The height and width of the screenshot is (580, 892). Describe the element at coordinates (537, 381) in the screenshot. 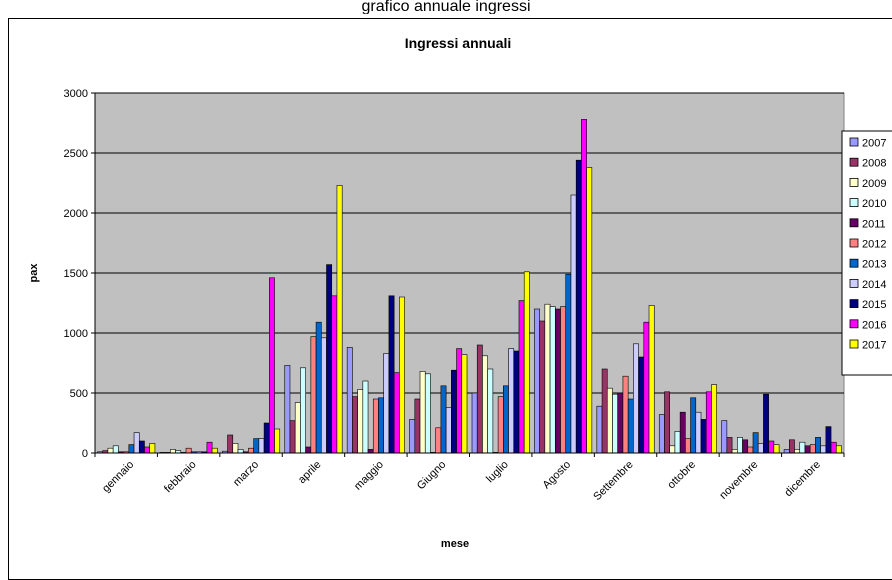

I see `bar-2007-agosto` at that location.